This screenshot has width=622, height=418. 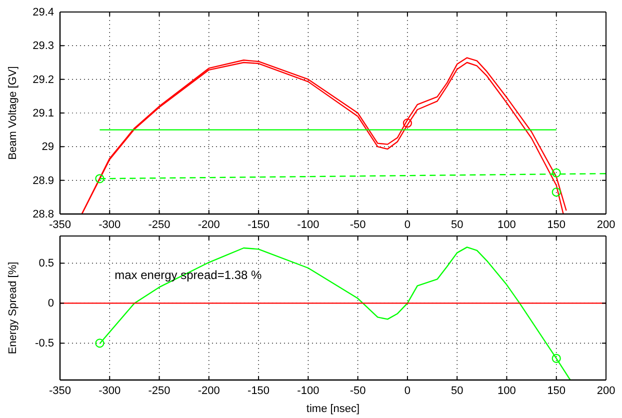 I want to click on y-tick-label: 0.5, so click(x=46, y=264).